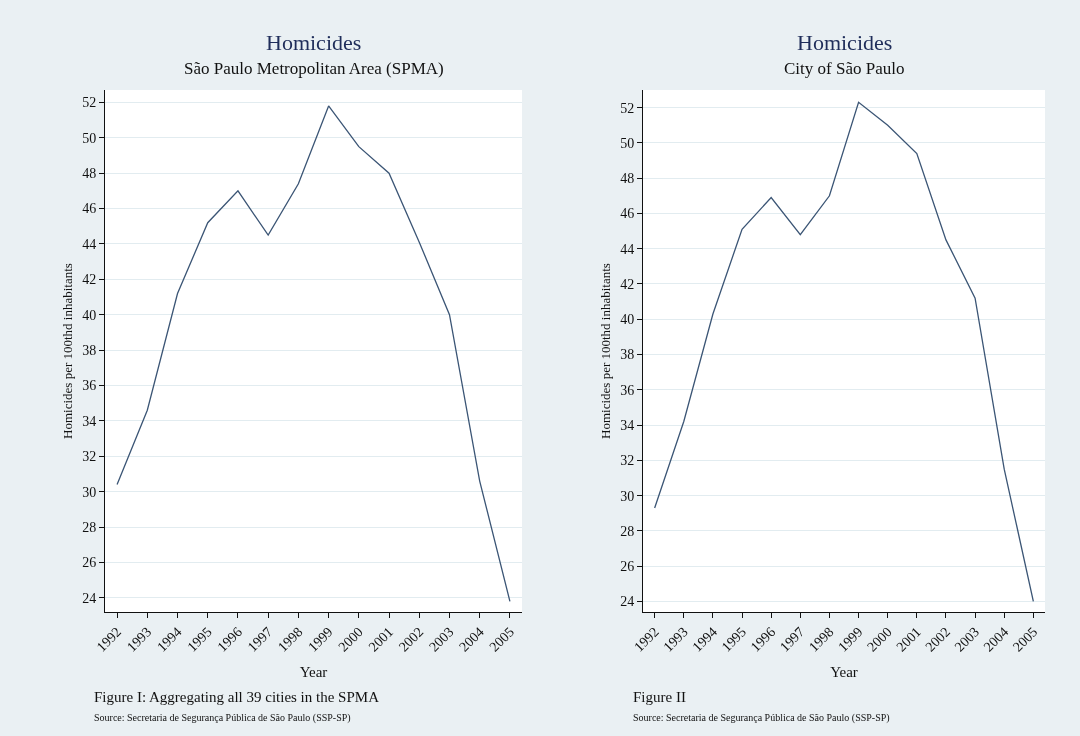 This screenshot has width=1080, height=736. What do you see at coordinates (314, 68) in the screenshot?
I see `chart-subtitle: São Paulo Metropolitan Area (SPMA)` at bounding box center [314, 68].